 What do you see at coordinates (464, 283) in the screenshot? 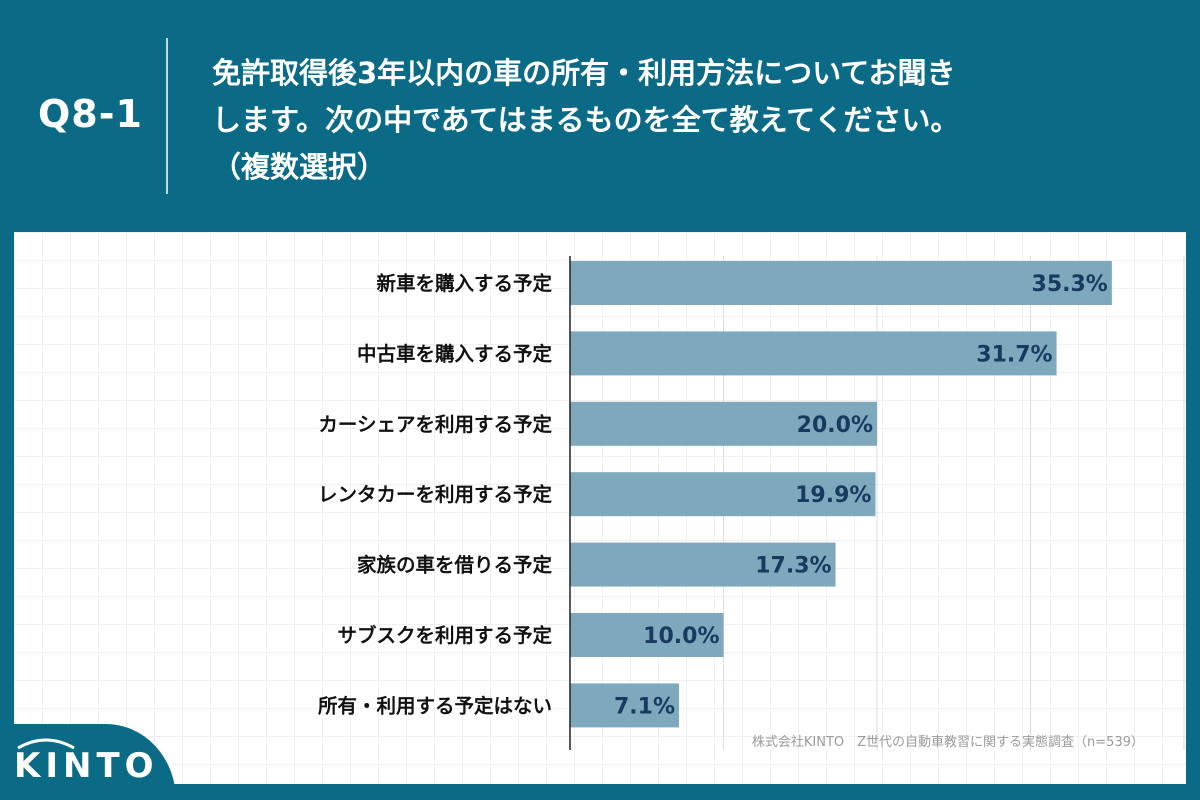
I see `category-label-0: 新車を購入する予定` at bounding box center [464, 283].